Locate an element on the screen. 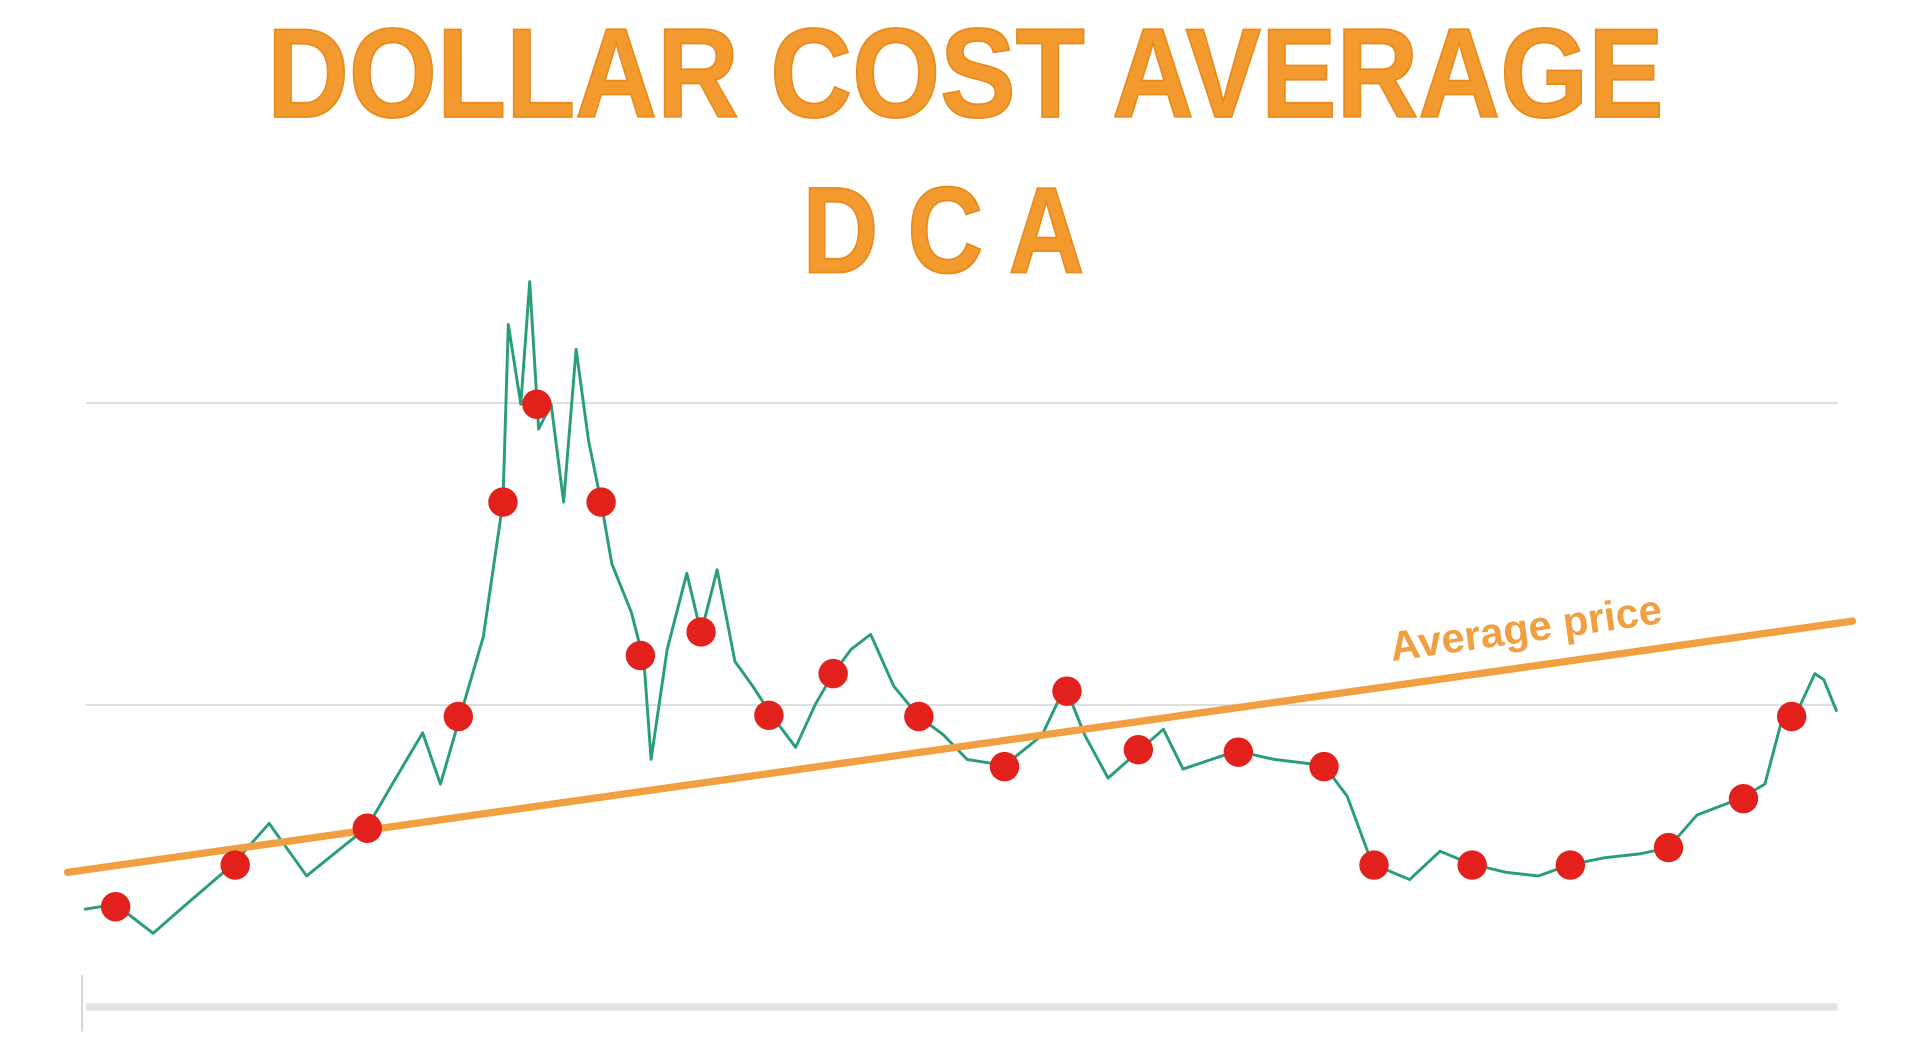 Image resolution: width=1921 pixels, height=1063 pixels. line-label: Average price is located at coordinates (1526, 627).